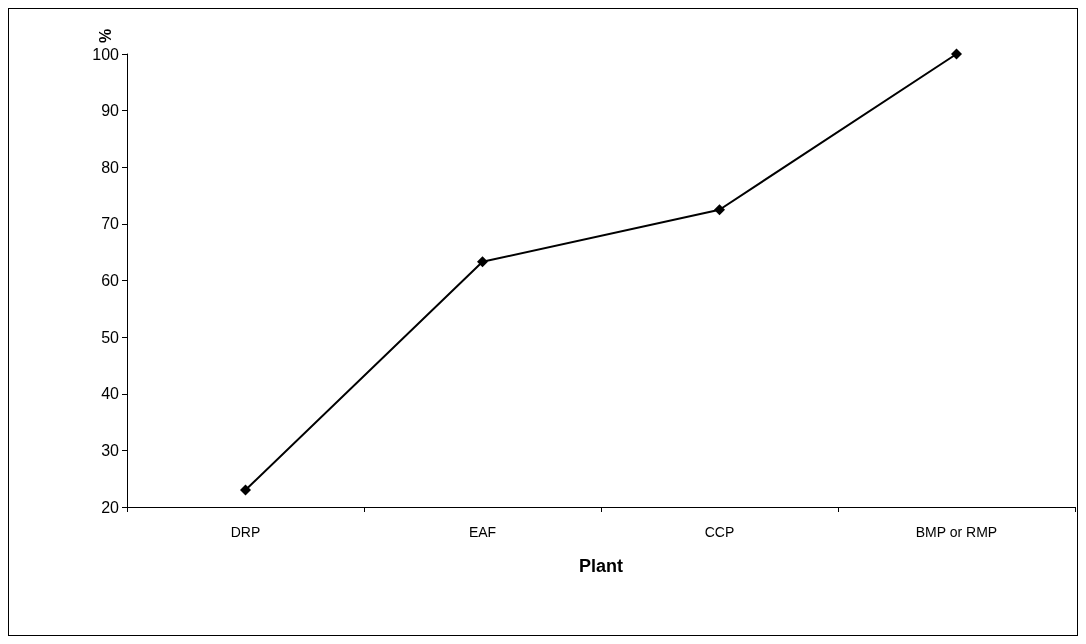  I want to click on y-tick-label: 70, so click(110, 224).